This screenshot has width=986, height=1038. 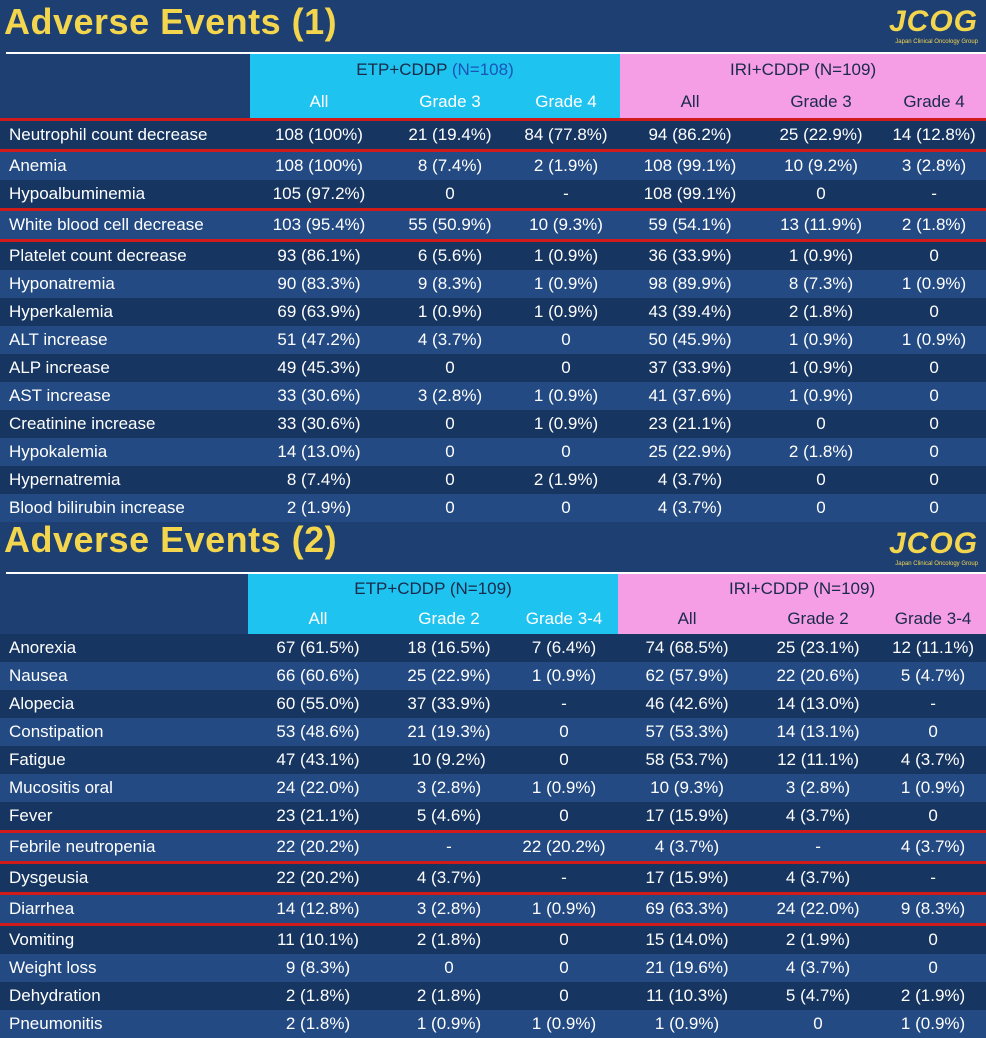 I want to click on adverse-event-name: Platelet count decrease, so click(x=125, y=255).